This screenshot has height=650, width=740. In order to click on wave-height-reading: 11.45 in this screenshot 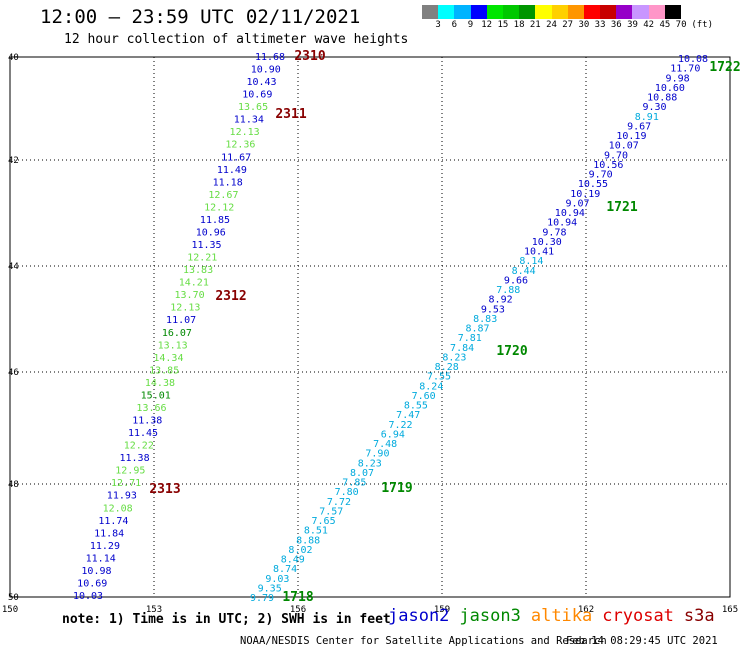, I will do `click(143, 433)`.